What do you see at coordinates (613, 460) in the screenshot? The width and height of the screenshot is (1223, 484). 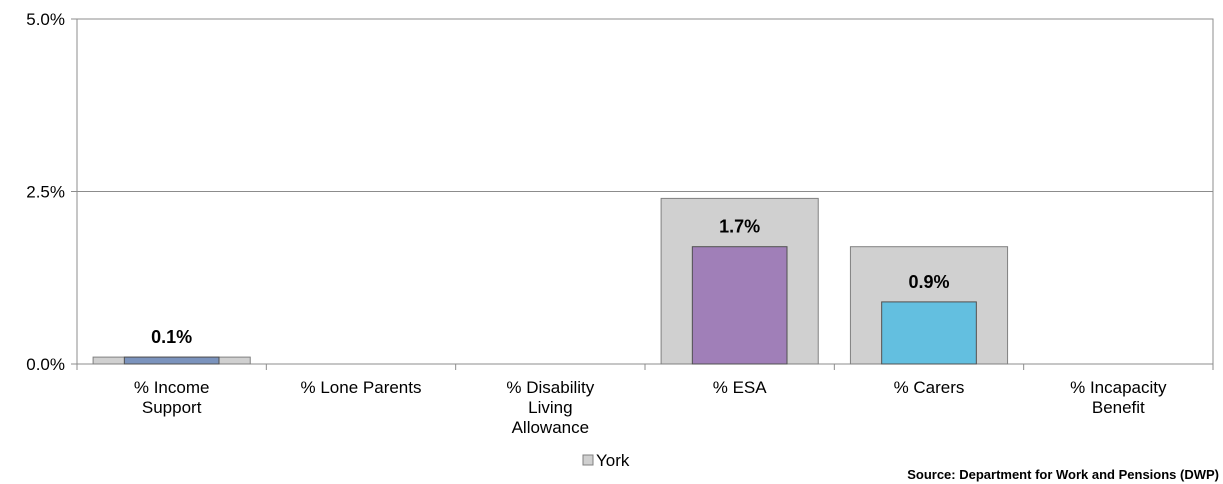 I see `legend-label-york: York` at bounding box center [613, 460].